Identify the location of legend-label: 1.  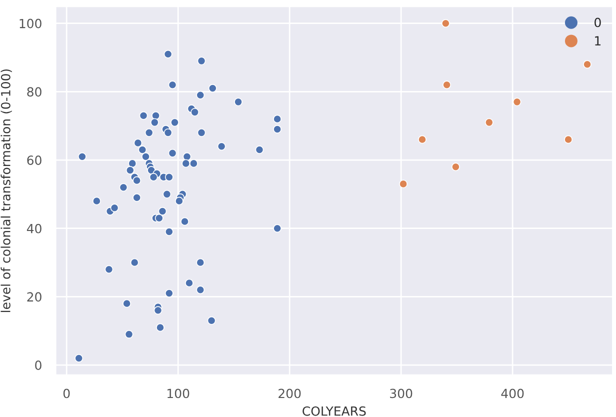
(598, 41).